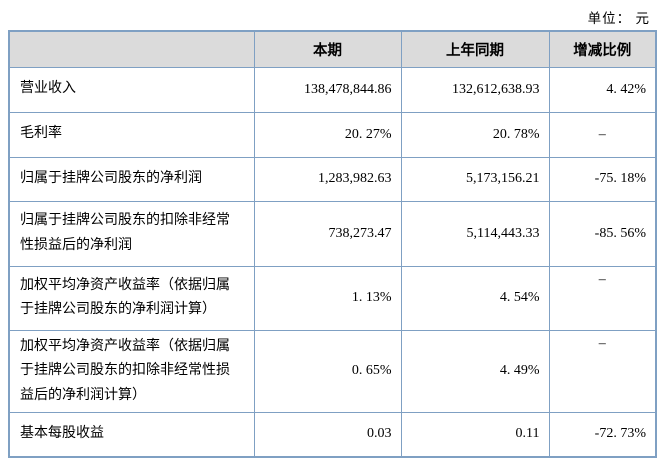 The width and height of the screenshot is (662, 464). I want to click on current-period-value: 0.03, so click(327, 434).